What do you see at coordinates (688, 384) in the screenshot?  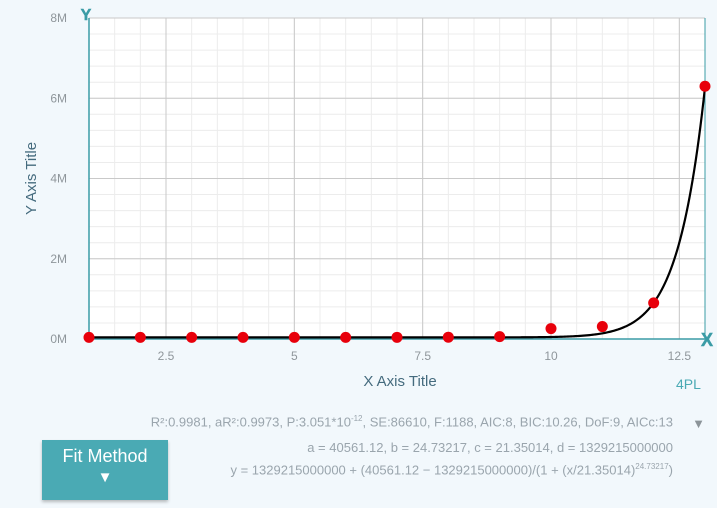 I see `model-label: 4PL` at bounding box center [688, 384].